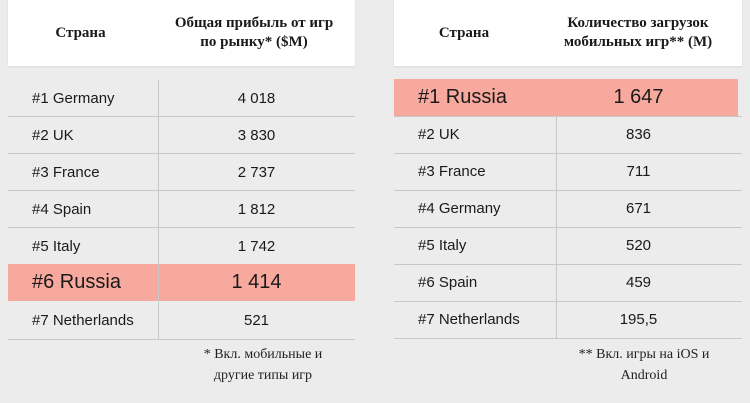 The width and height of the screenshot is (750, 403). I want to click on row-country: #1 Russia, so click(462, 97).